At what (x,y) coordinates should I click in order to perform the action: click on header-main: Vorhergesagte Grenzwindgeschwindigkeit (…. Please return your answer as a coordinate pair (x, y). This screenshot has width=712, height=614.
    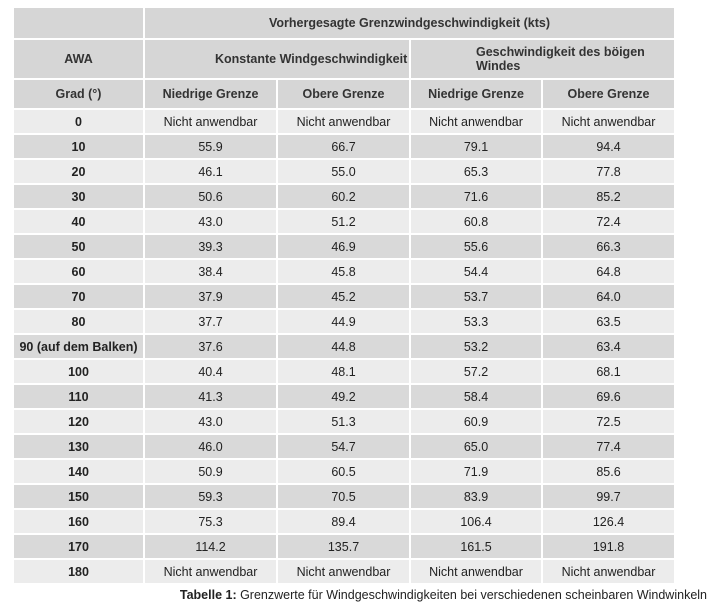
    Looking at the image, I should click on (409, 23).